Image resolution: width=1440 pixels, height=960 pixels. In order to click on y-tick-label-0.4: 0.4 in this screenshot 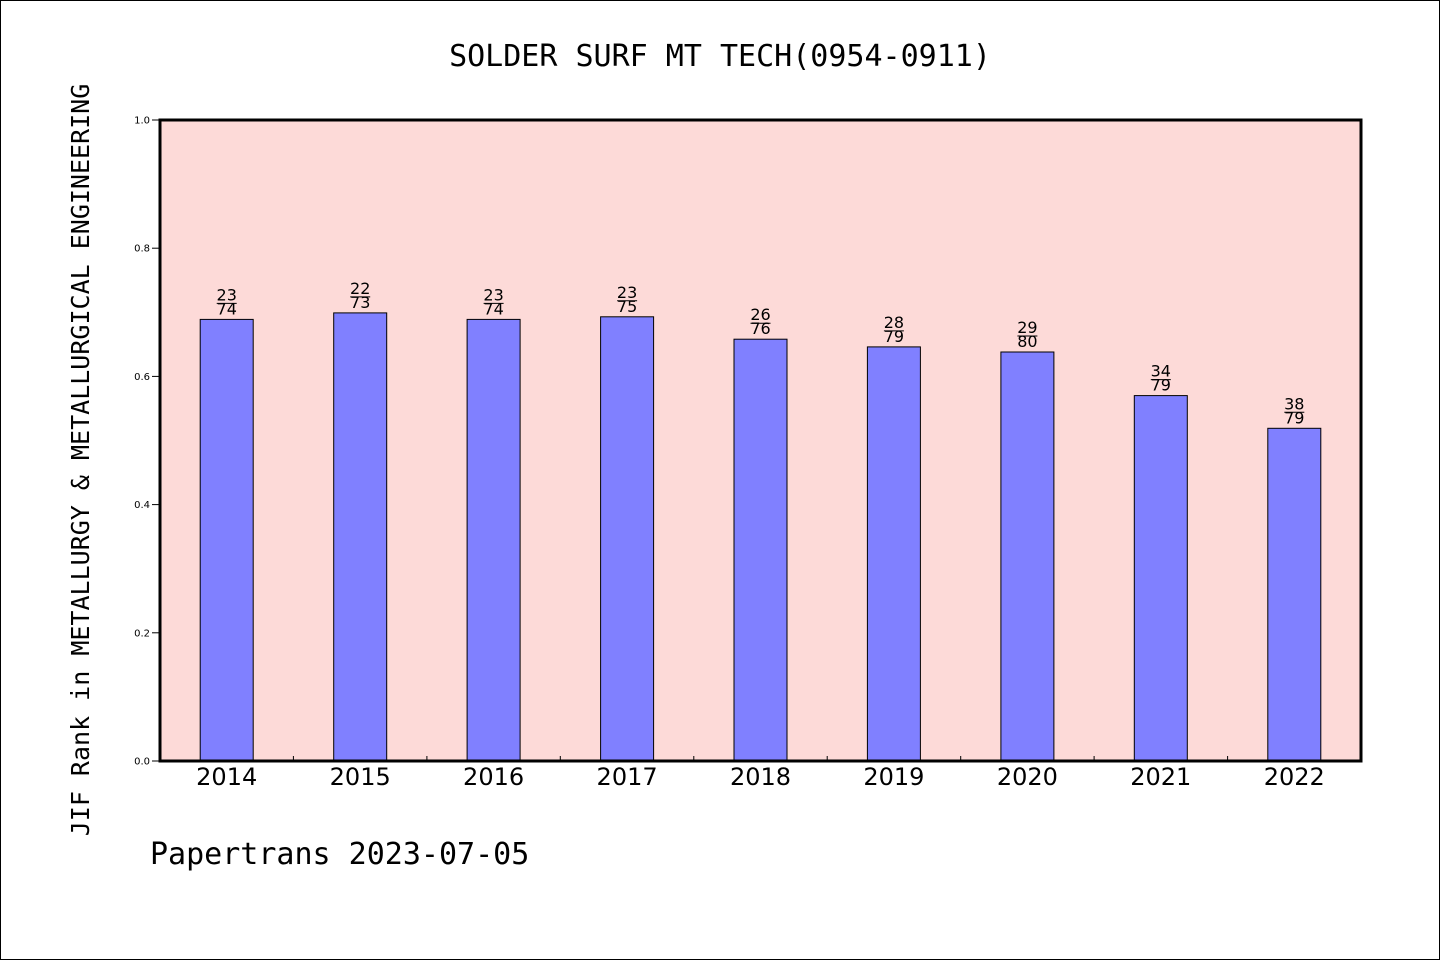, I will do `click(142, 505)`.